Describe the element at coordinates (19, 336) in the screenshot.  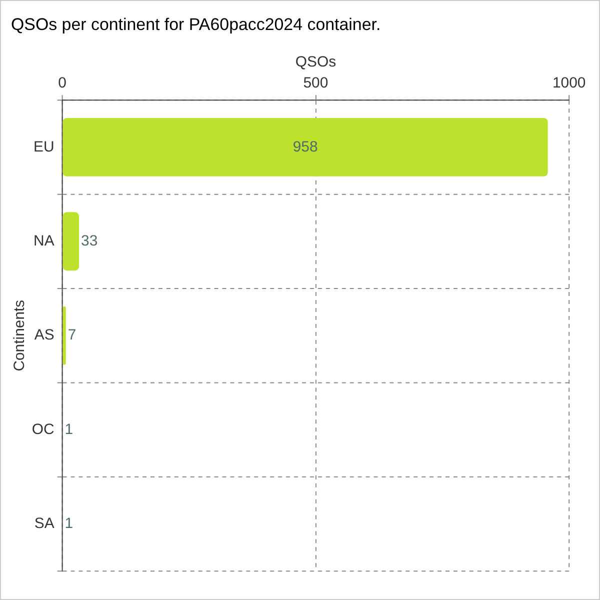
I see `y-axis-title: Continents` at that location.